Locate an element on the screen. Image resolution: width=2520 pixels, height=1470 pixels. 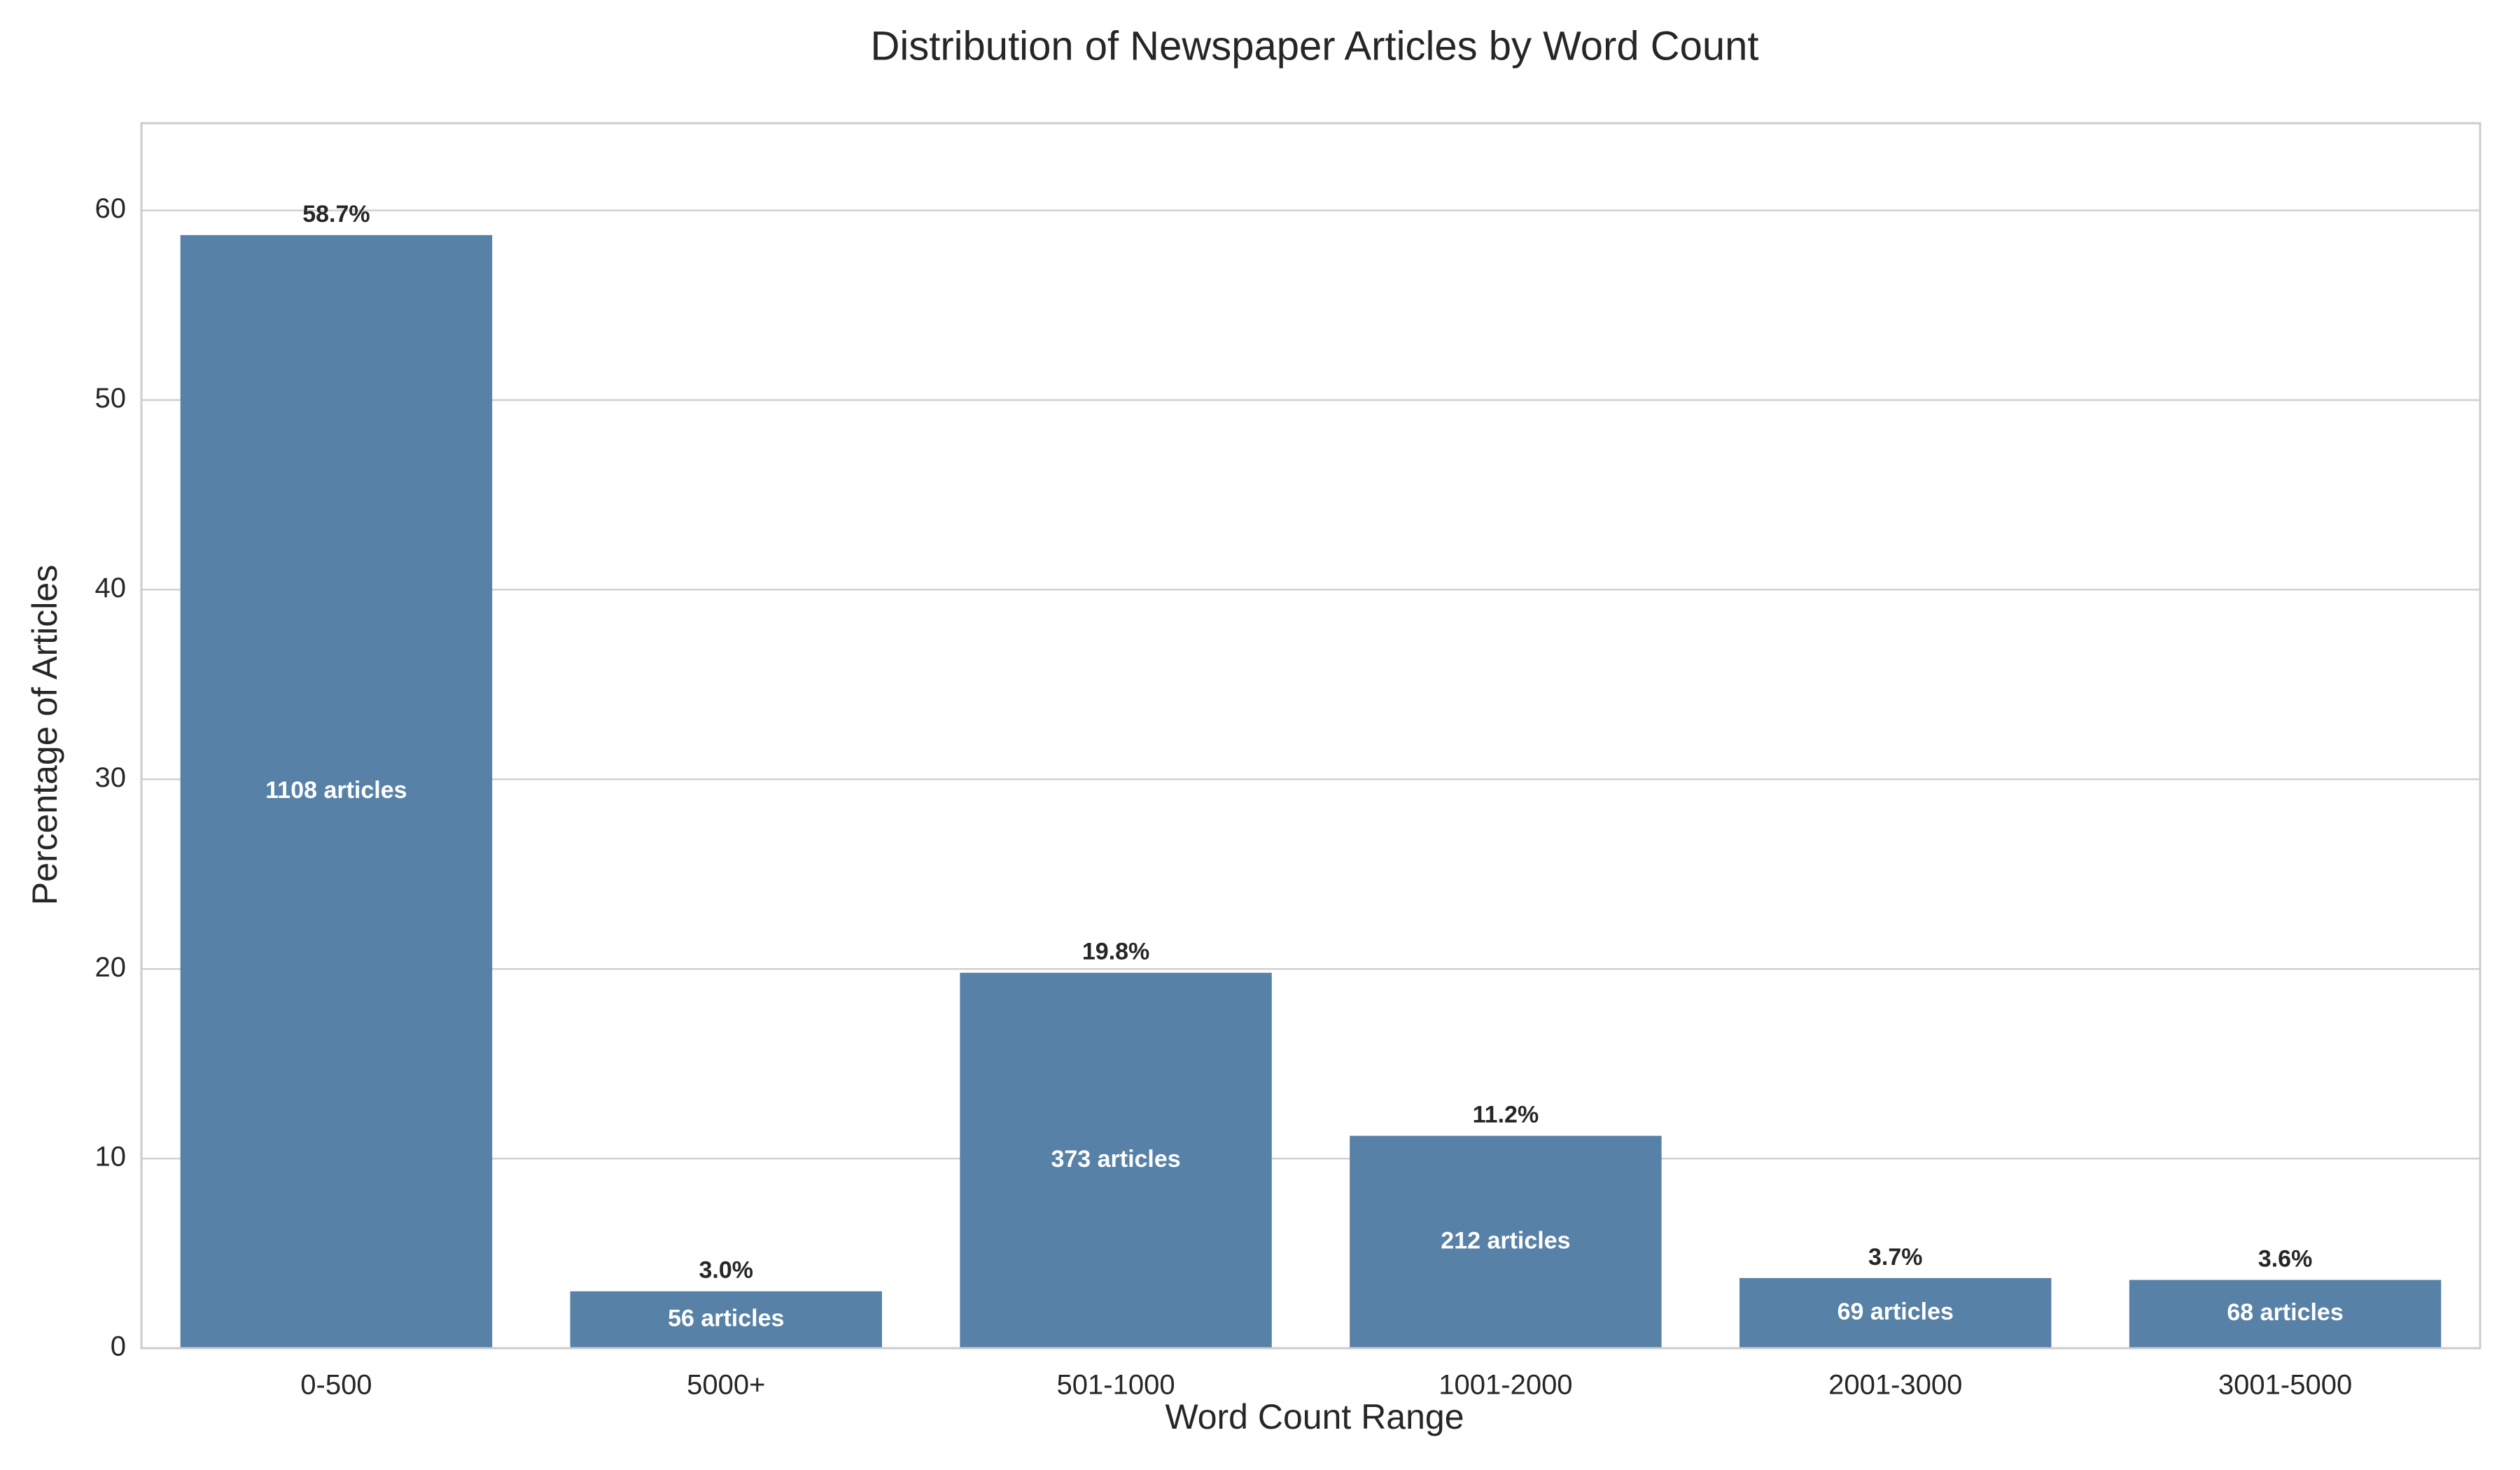
y-tick-label: 20 is located at coordinates (111, 967).